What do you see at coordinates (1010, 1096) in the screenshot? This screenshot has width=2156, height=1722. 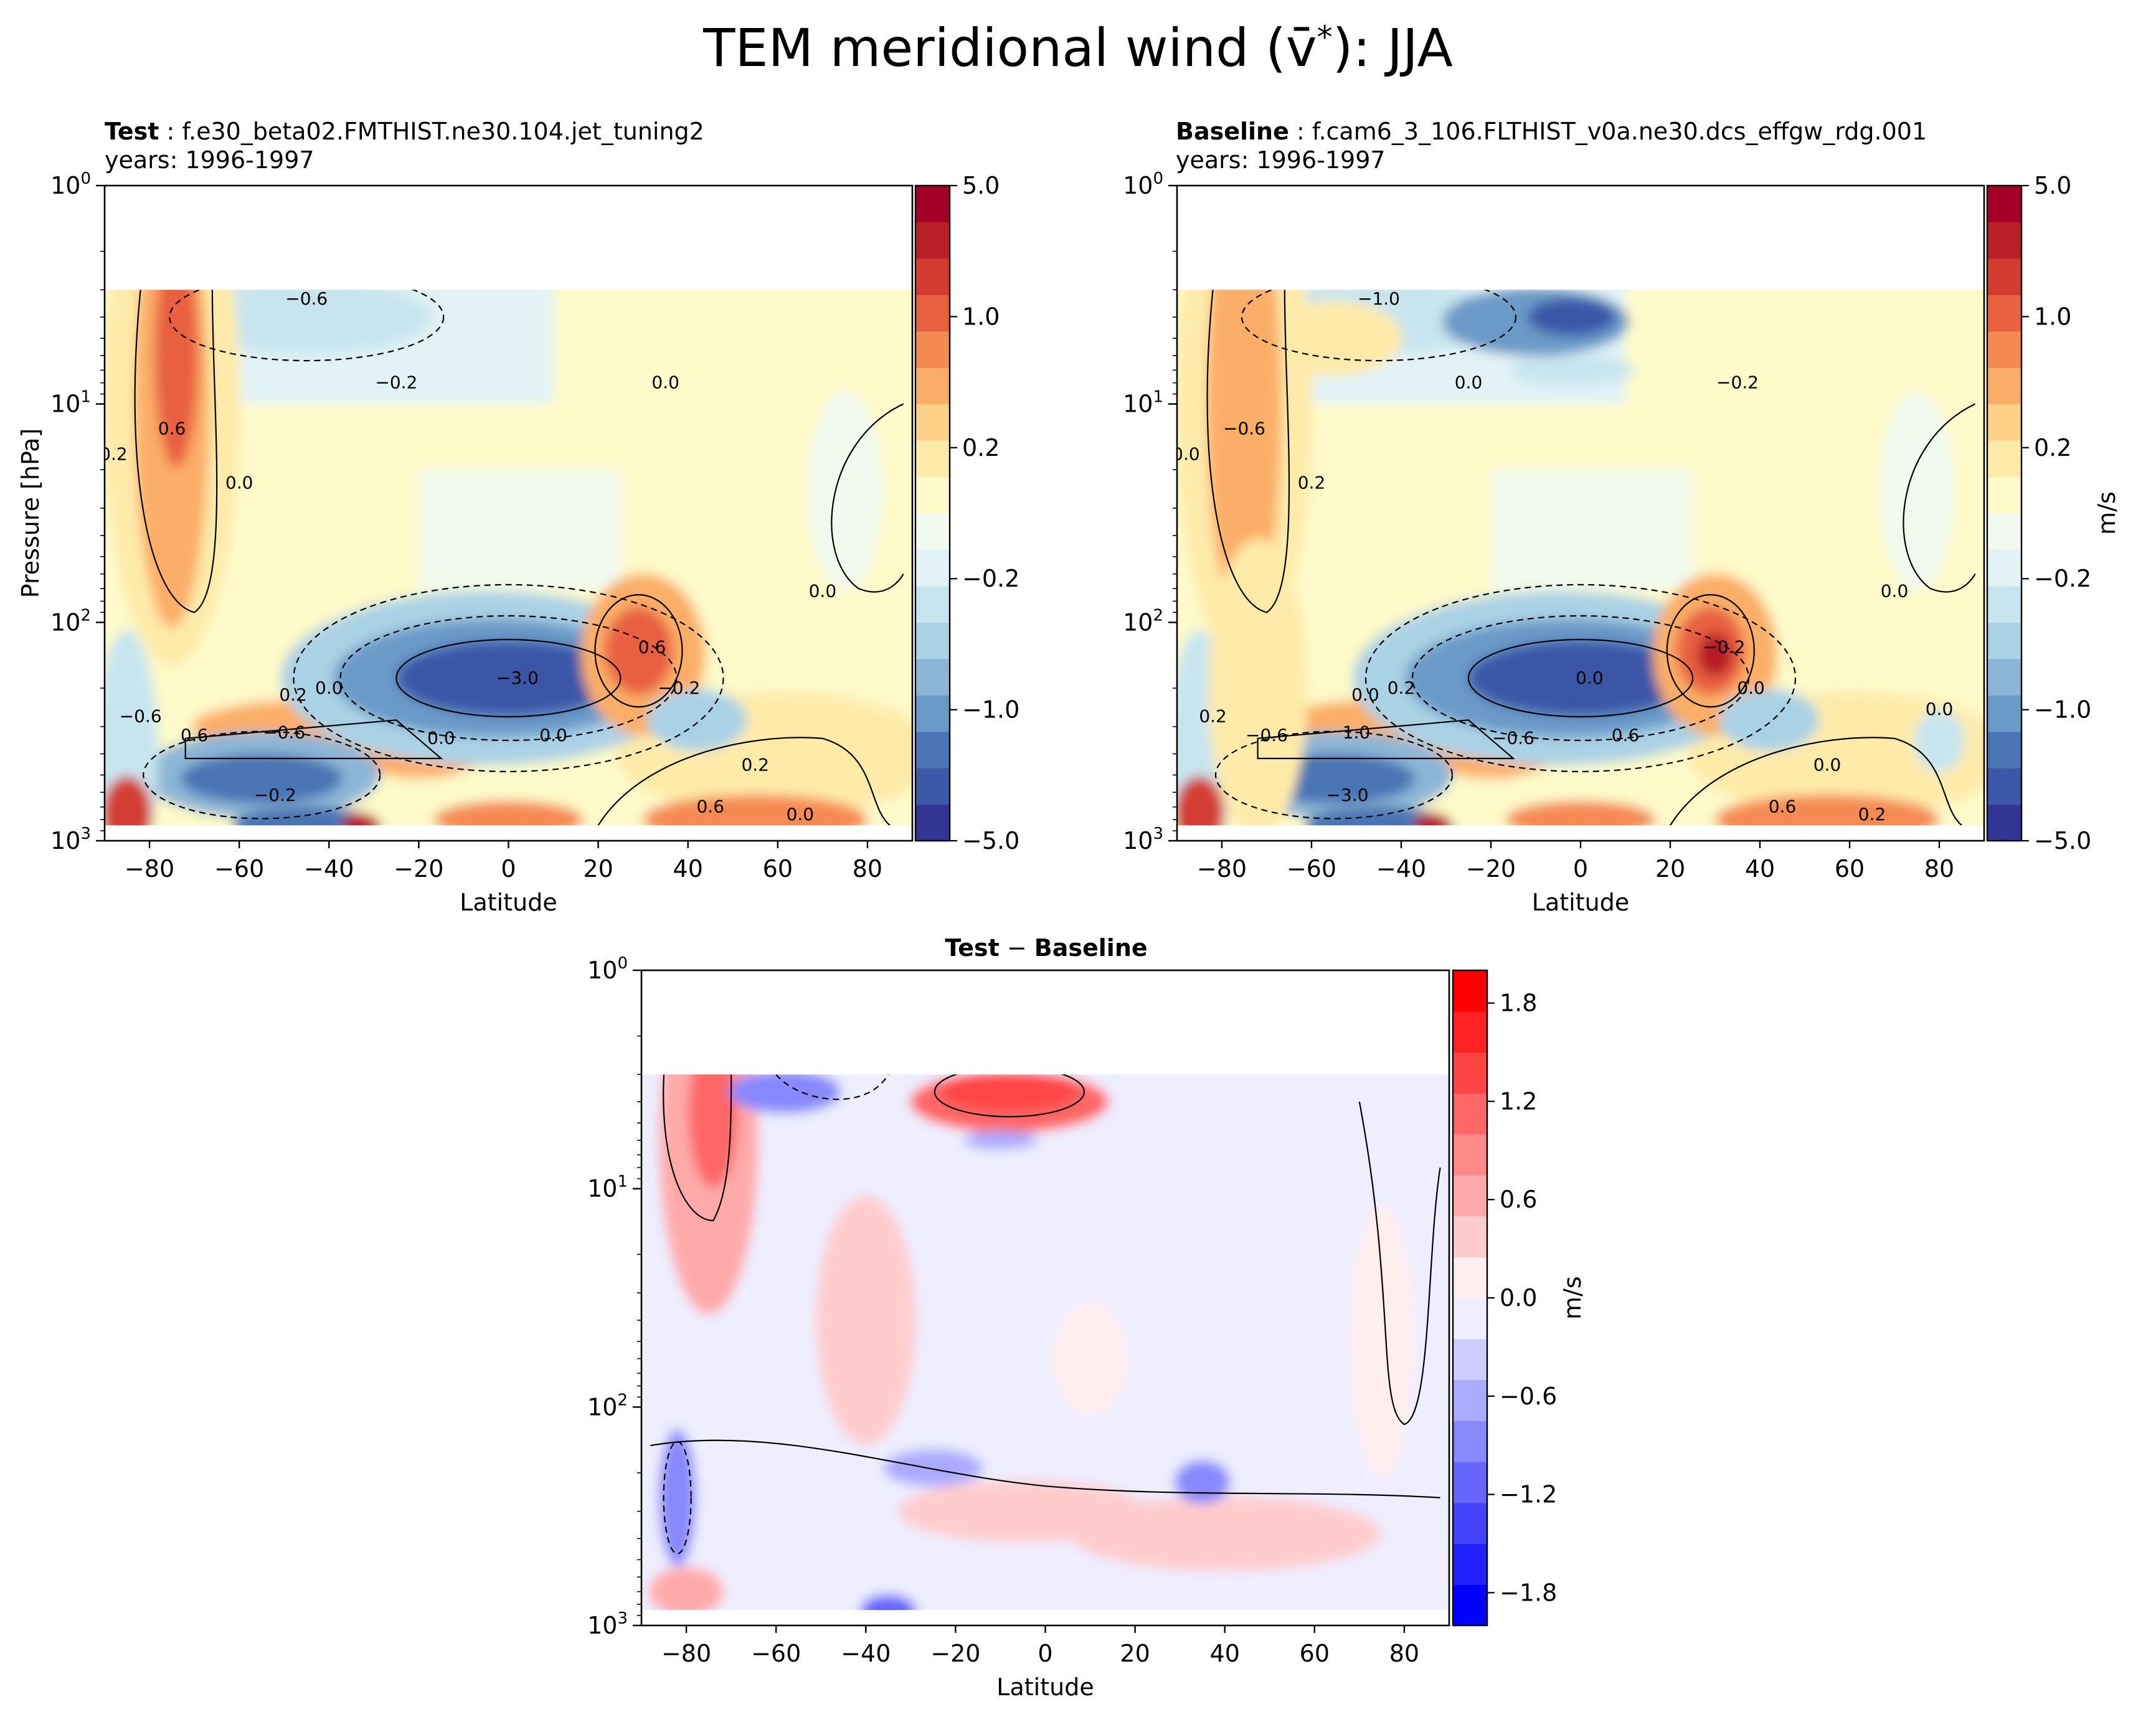 I see `upper-contour` at bounding box center [1010, 1096].